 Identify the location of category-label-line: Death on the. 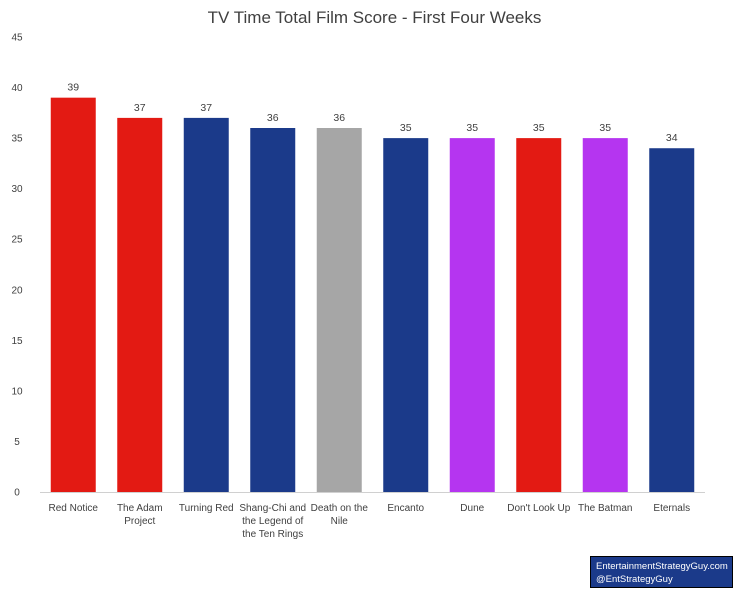
(340, 508).